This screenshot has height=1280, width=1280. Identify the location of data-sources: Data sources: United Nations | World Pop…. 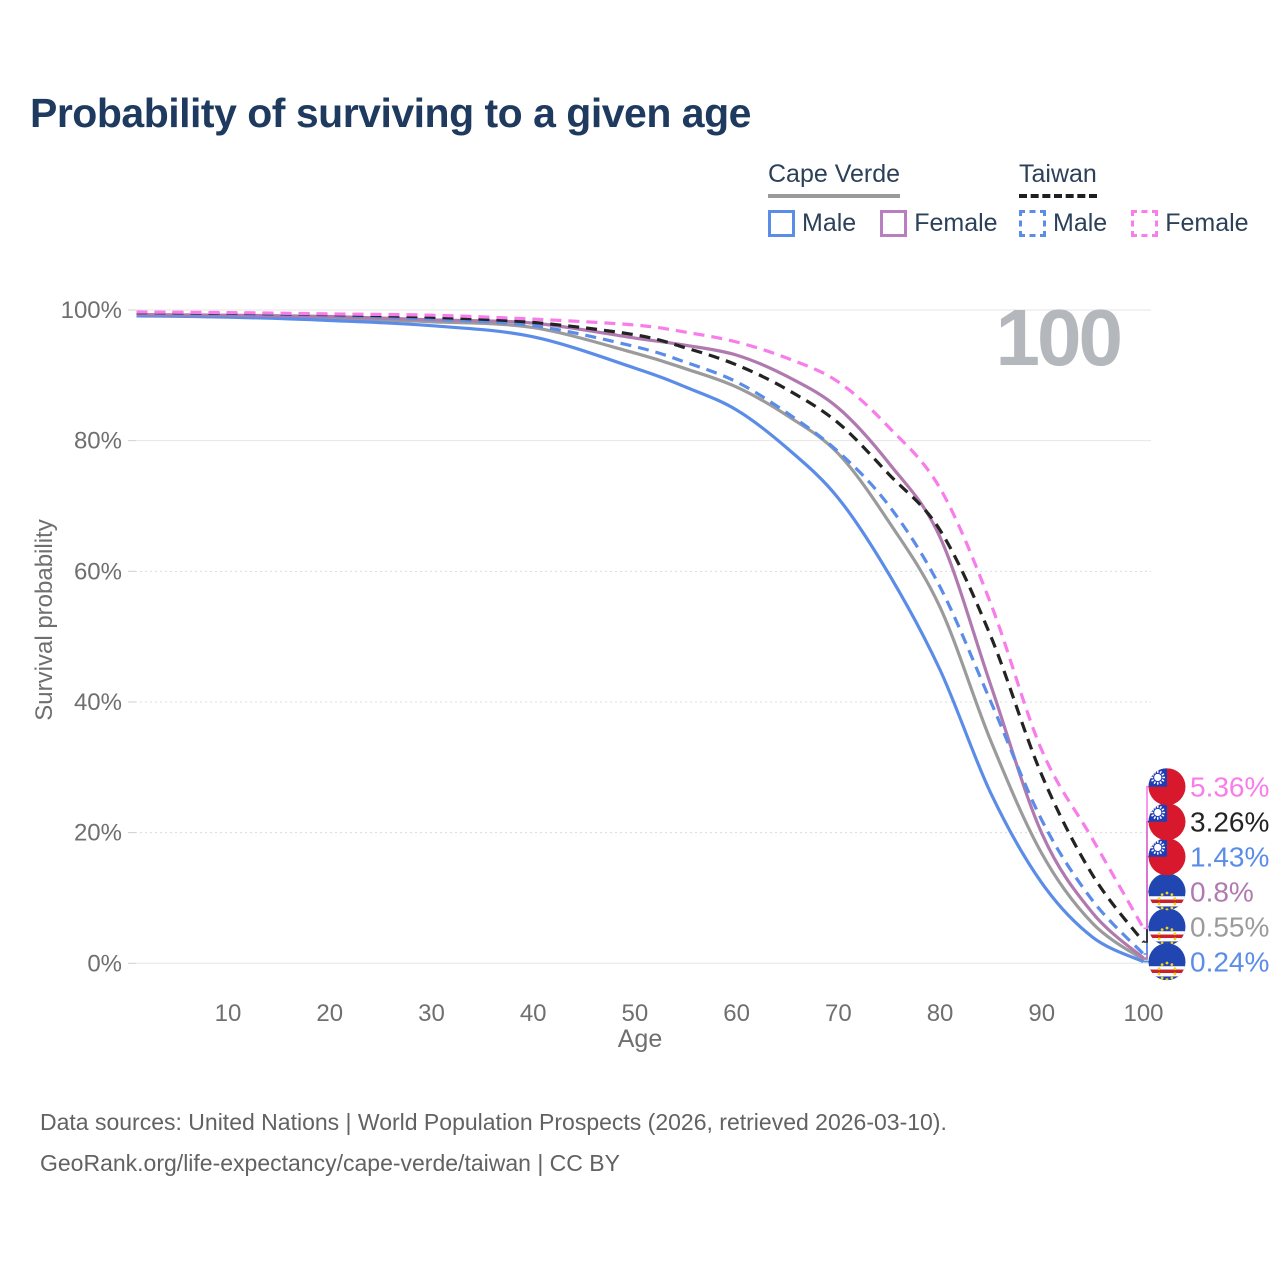
(493, 1143).